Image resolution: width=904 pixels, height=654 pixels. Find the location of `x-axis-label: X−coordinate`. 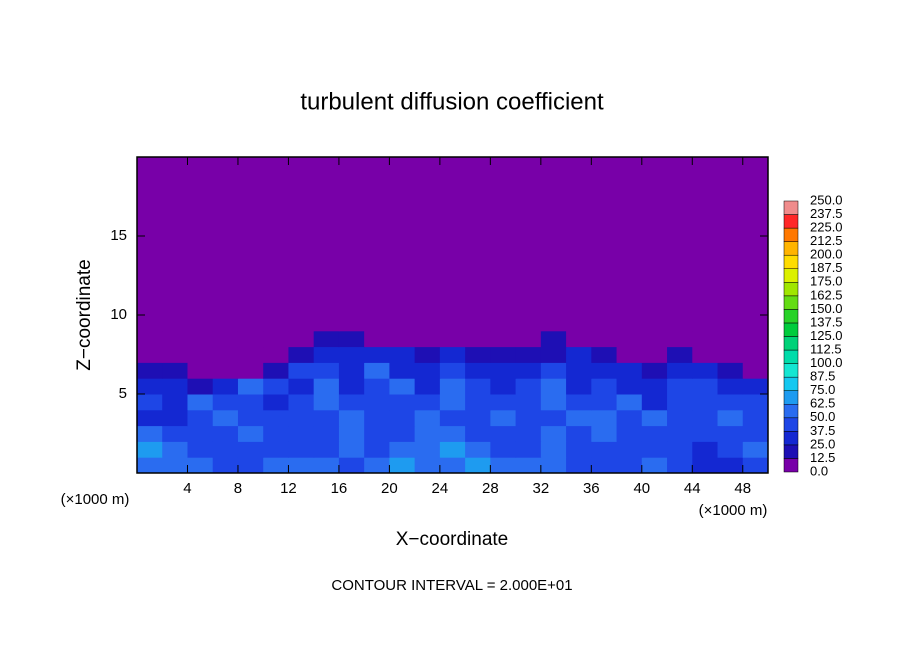

x-axis-label: X−coordinate is located at coordinates (452, 539).